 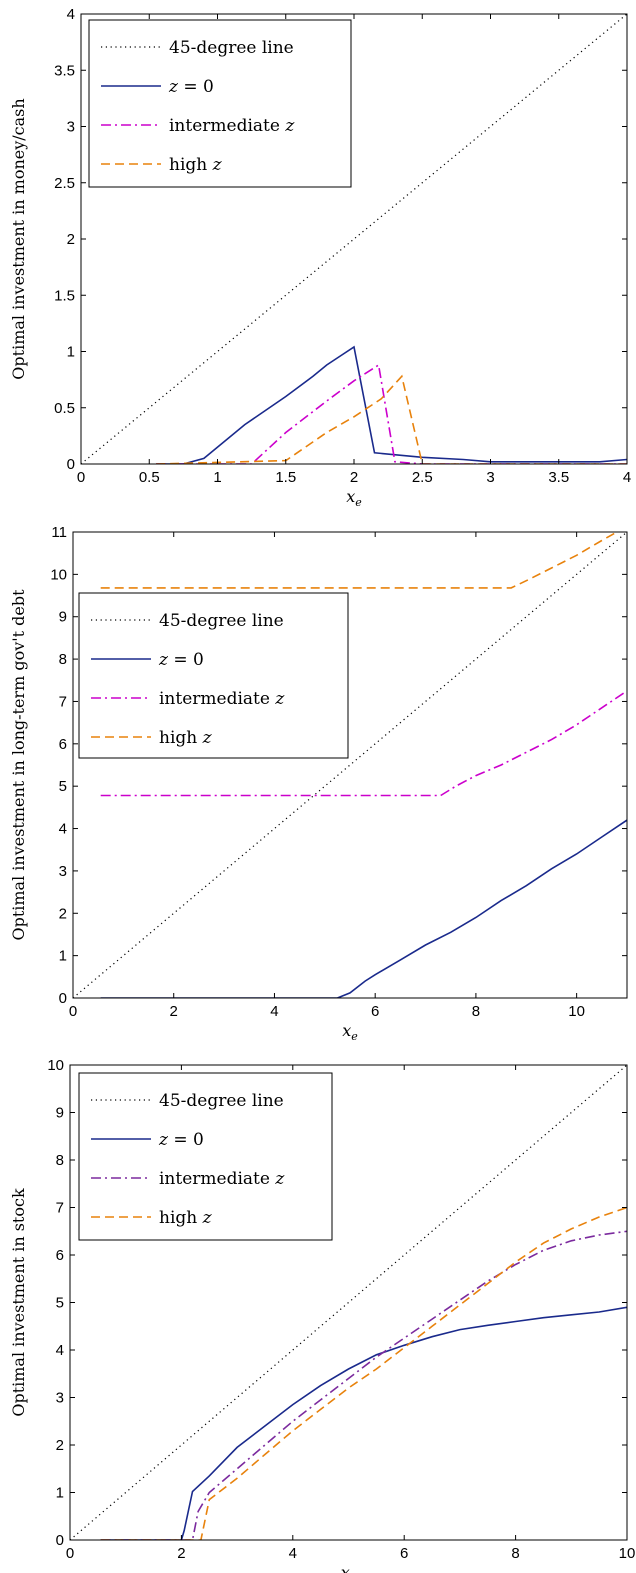 I want to click on x-tick-label: 2.5, so click(x=422, y=477).